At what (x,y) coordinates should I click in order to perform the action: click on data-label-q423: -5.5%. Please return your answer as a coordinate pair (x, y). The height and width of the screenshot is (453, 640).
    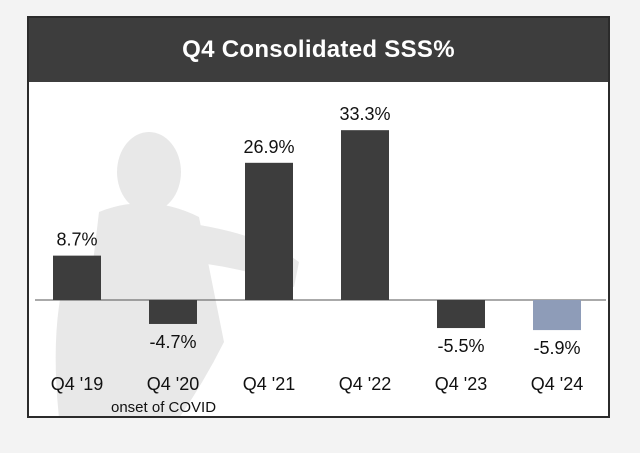
    Looking at the image, I should click on (460, 346).